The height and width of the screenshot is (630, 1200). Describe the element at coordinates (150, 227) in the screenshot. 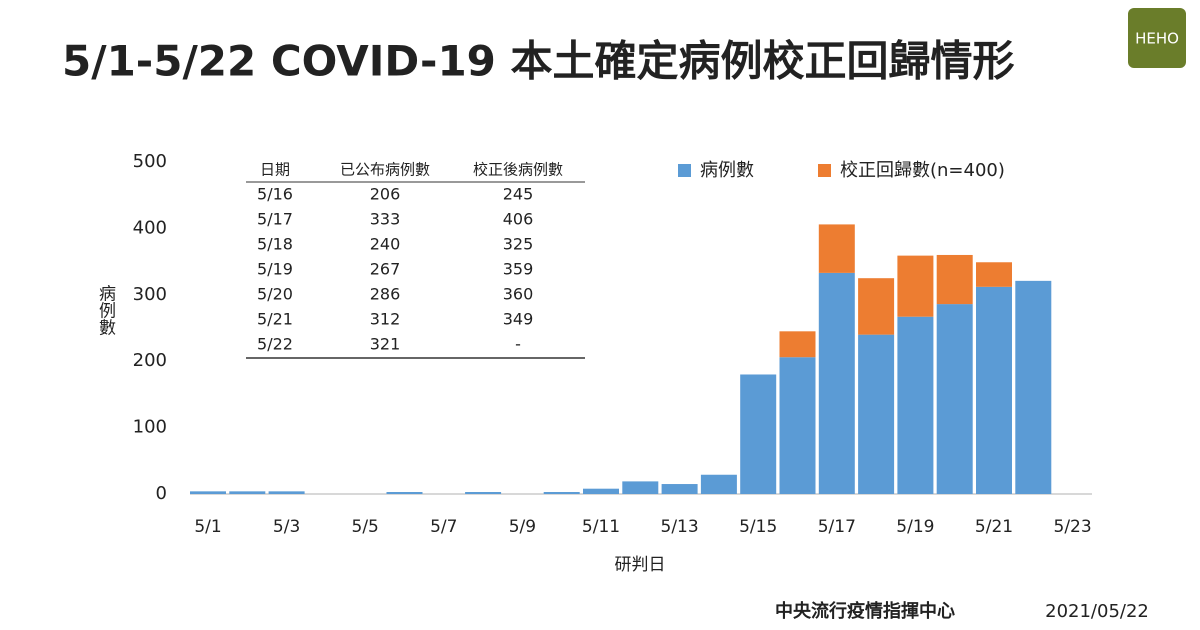

I see `y-tick-label: 400` at that location.